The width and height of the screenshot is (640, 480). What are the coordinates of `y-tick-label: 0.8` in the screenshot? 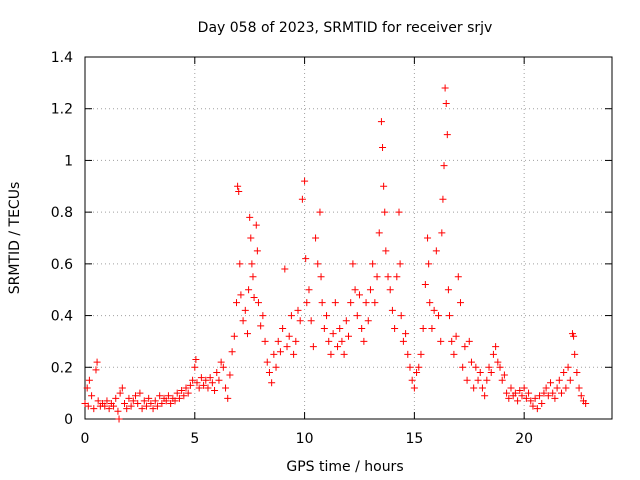 It's located at (62, 213).